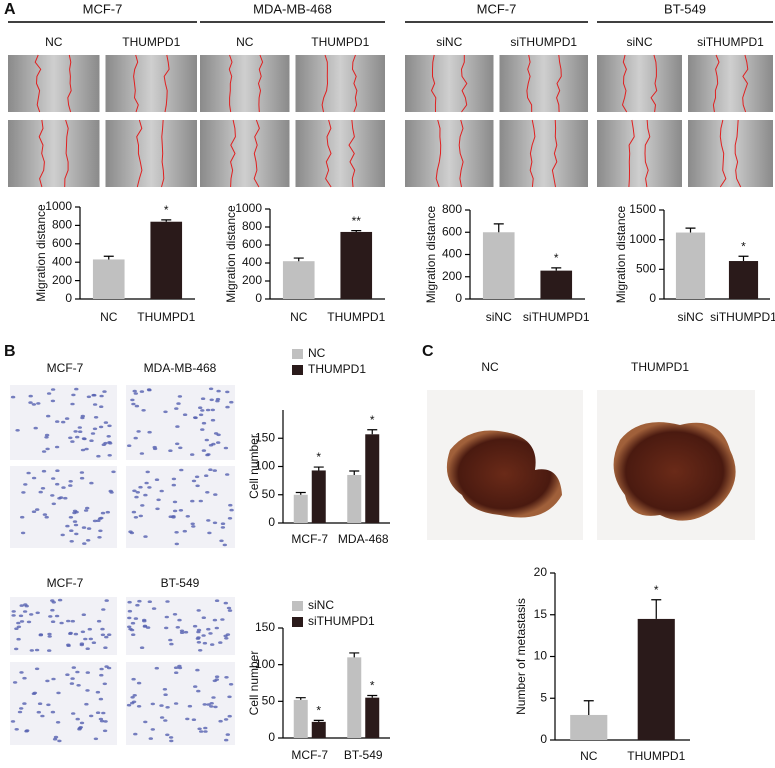 Image resolution: width=775 pixels, height=768 pixels. I want to click on y-tick-label: 400, so click(252, 262).